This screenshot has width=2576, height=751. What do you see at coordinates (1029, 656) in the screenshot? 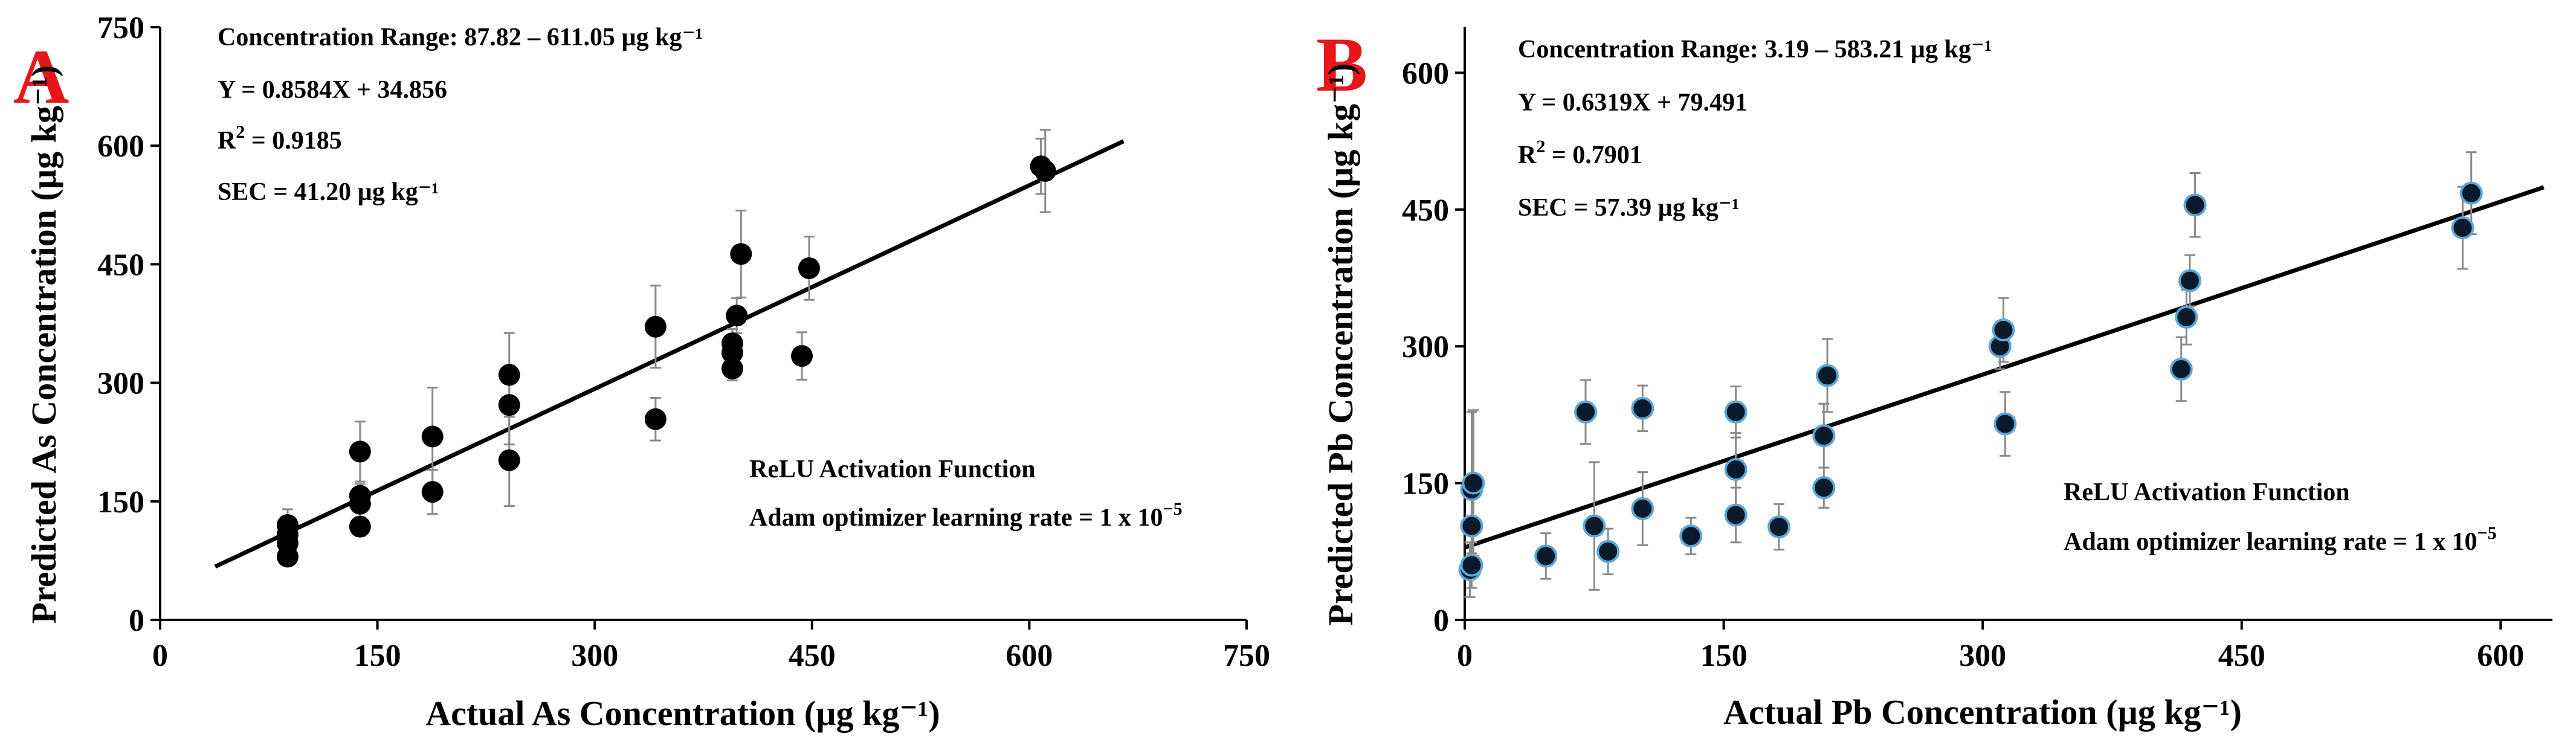
I see `x-tick-label-a-600: 600` at bounding box center [1029, 656].